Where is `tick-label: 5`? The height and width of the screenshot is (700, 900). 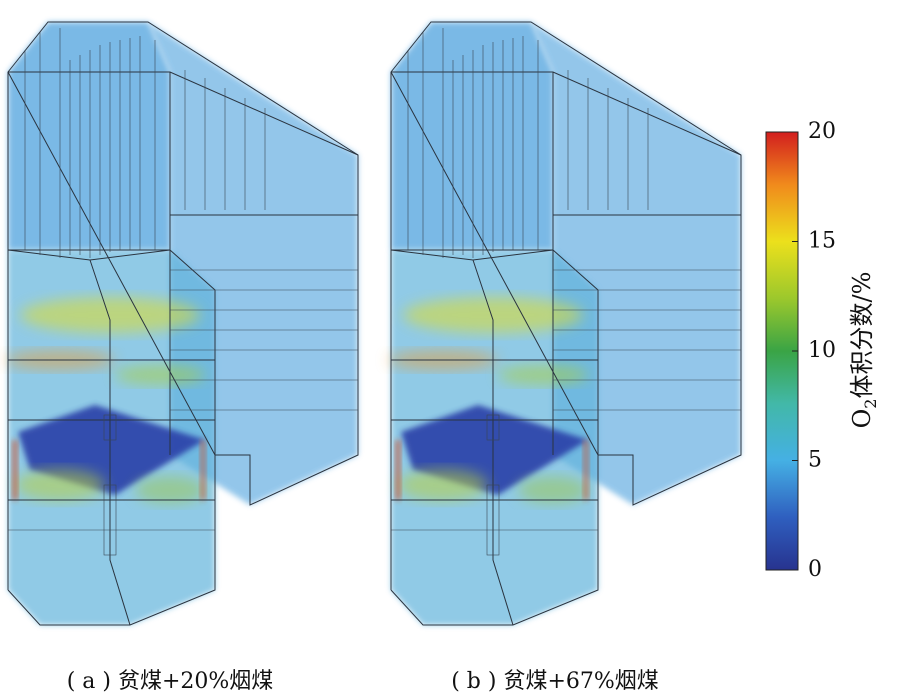 tick-label: 5 is located at coordinates (815, 460).